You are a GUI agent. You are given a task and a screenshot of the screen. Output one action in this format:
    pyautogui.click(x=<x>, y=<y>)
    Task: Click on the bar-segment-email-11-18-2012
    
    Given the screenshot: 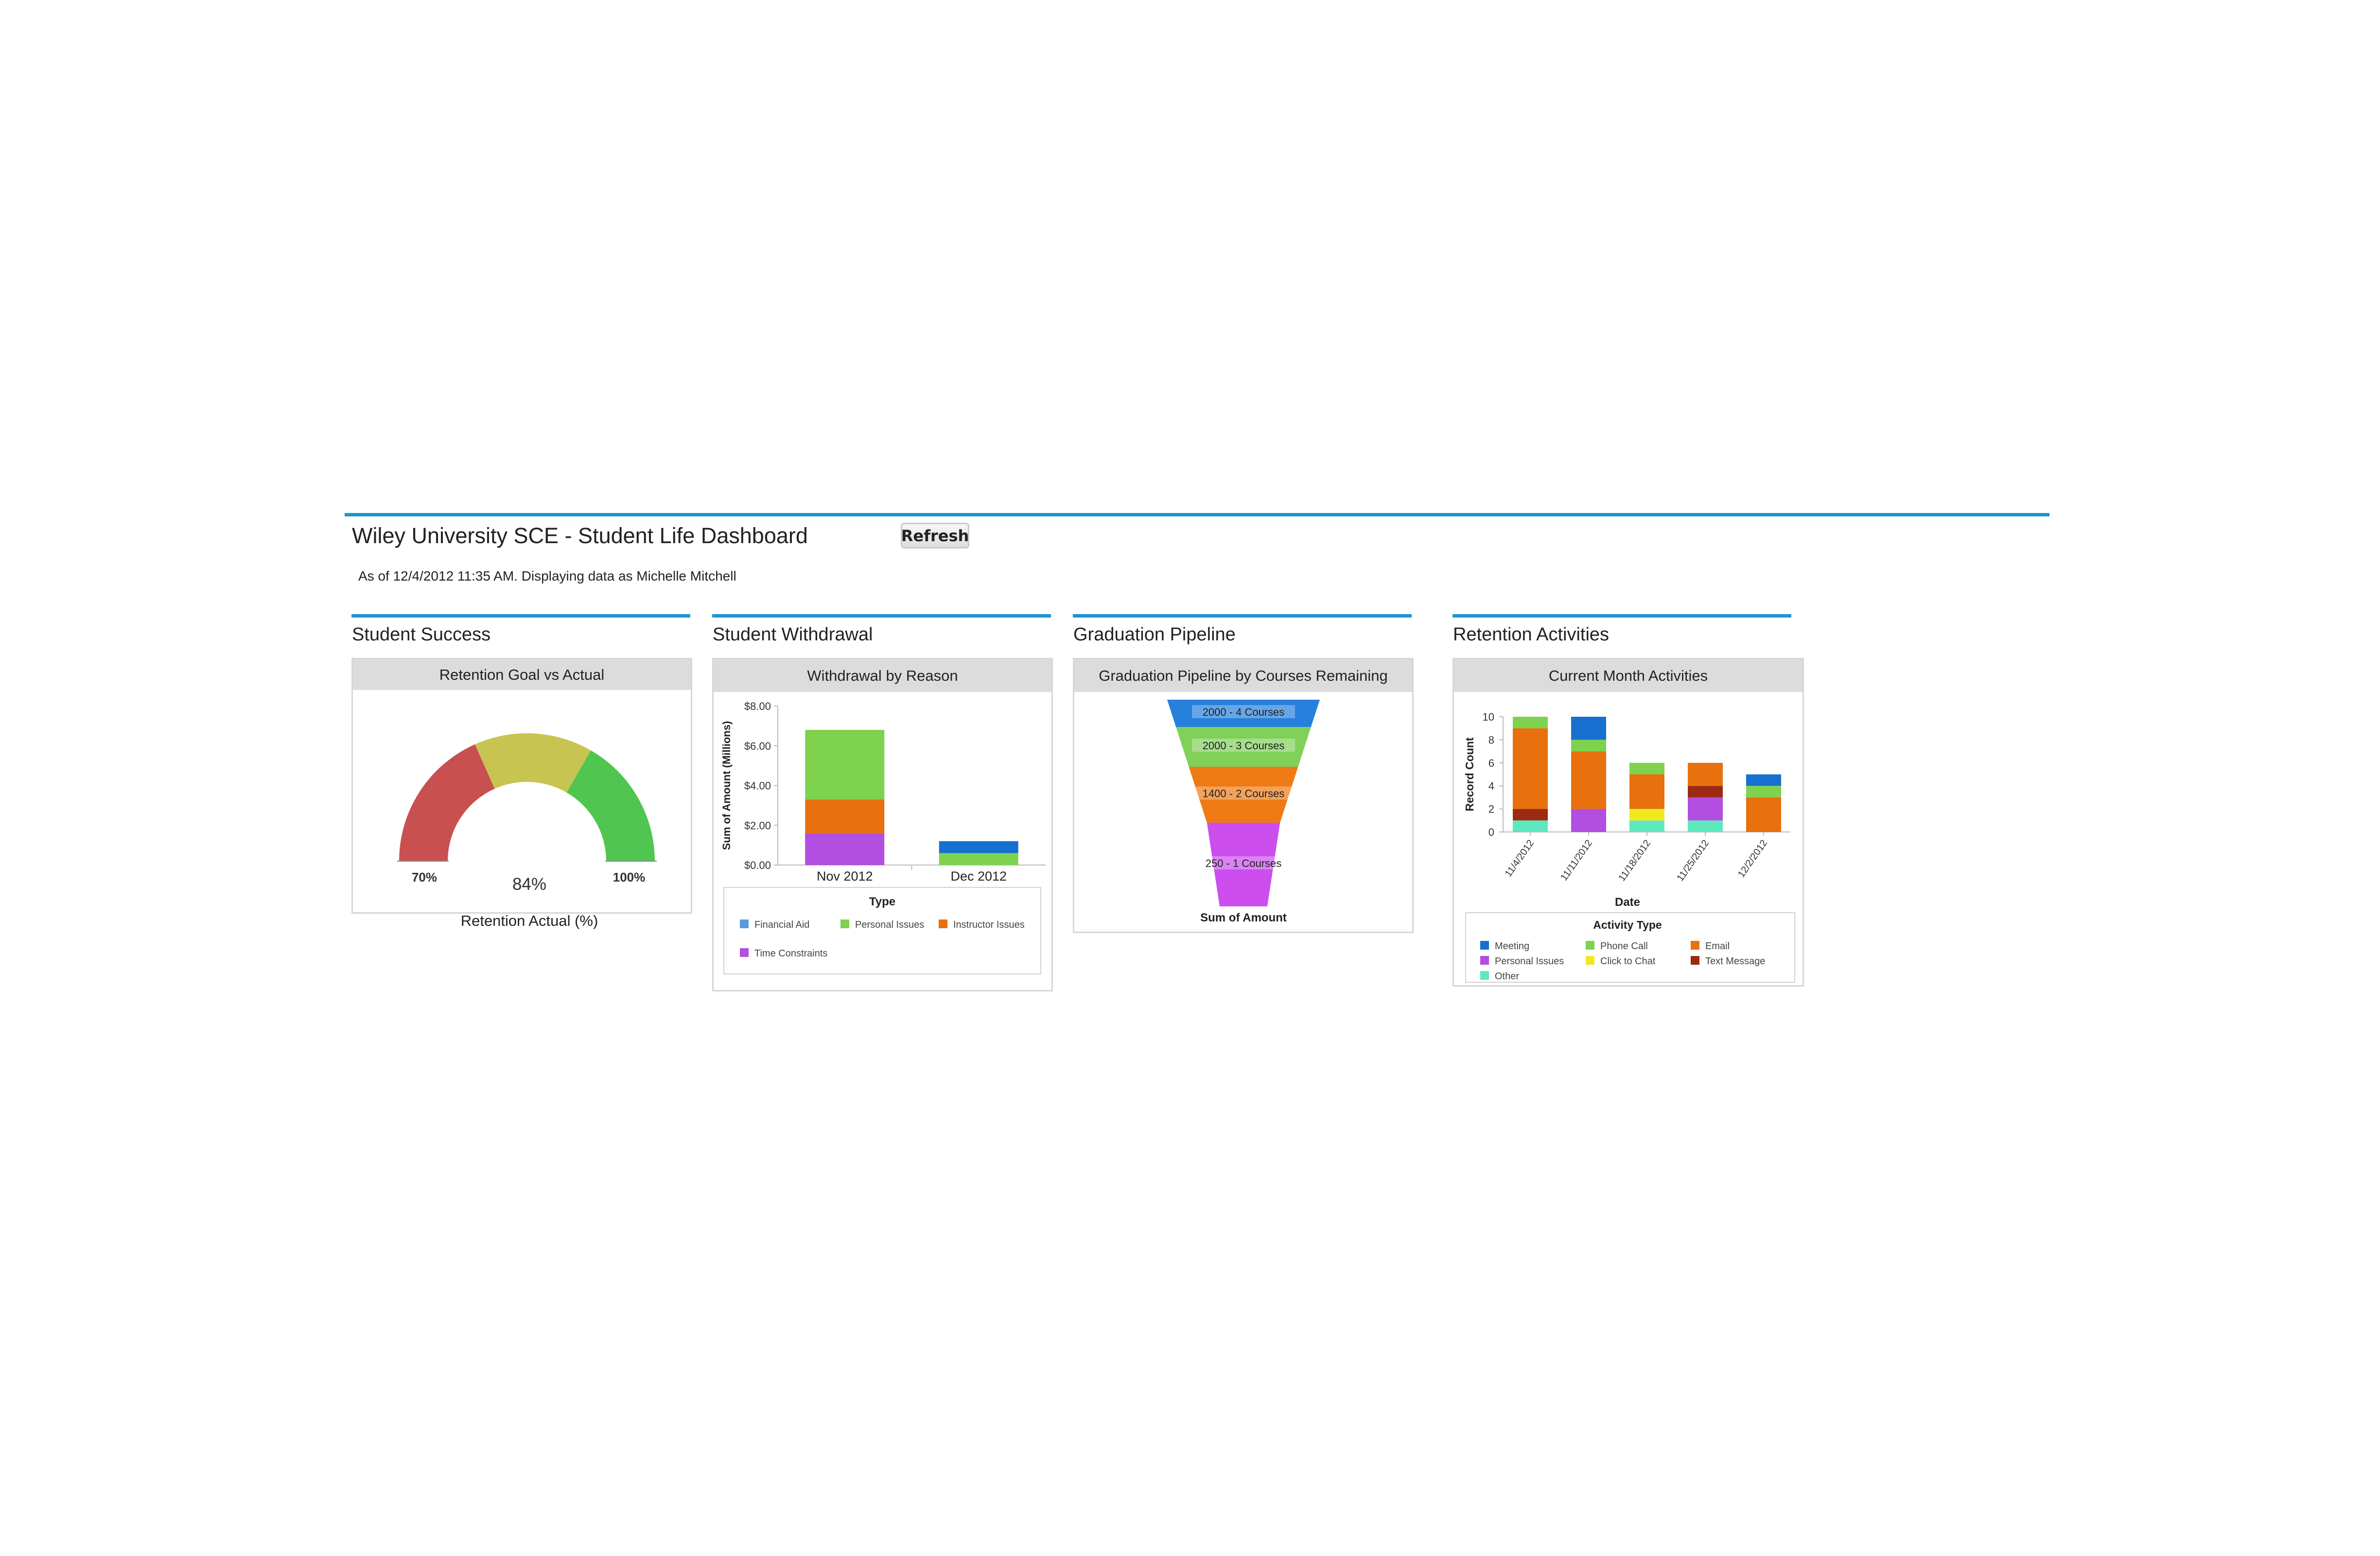 What is the action you would take?
    pyautogui.click(x=1646, y=791)
    